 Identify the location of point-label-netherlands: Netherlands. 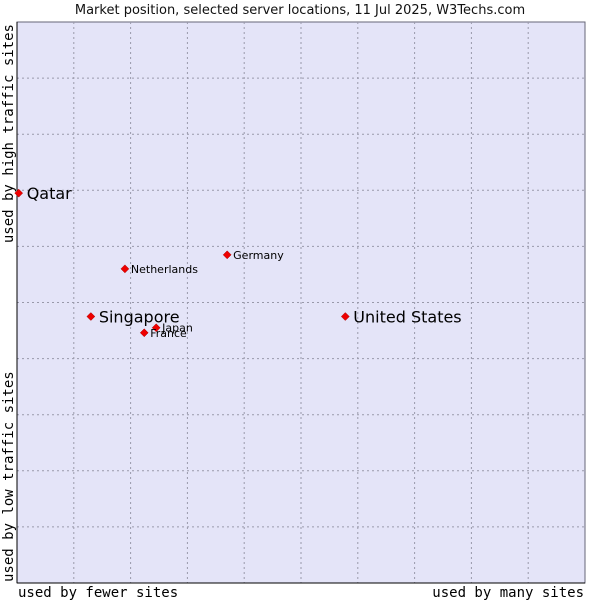
(164, 269).